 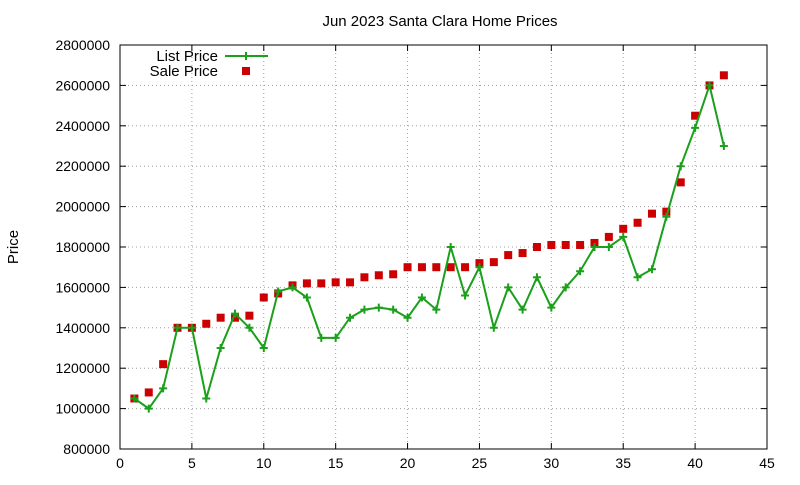 I want to click on legend-marker-sale-price, so click(x=246, y=71).